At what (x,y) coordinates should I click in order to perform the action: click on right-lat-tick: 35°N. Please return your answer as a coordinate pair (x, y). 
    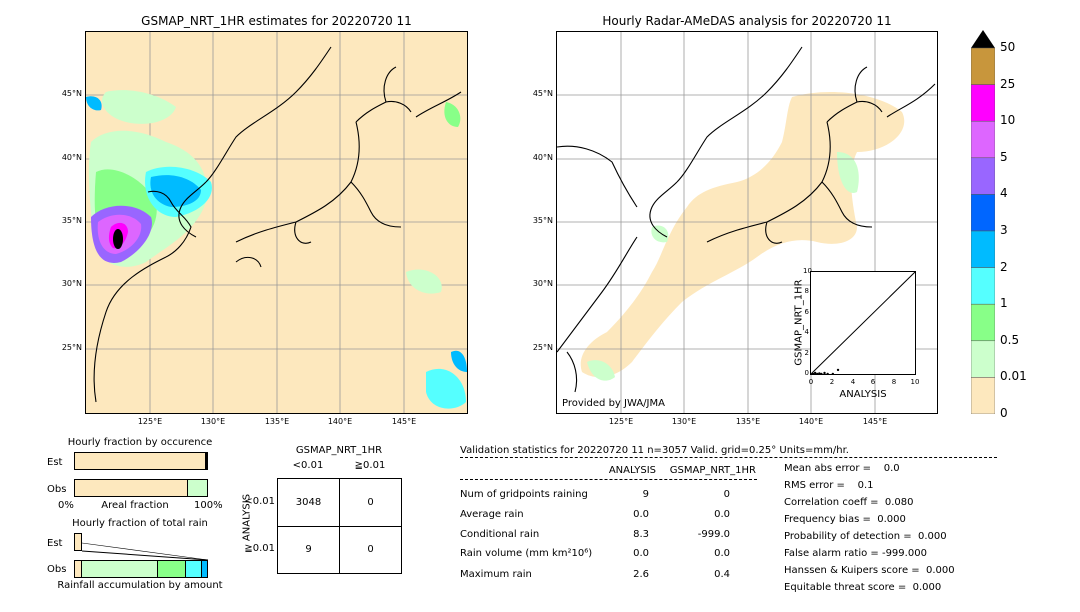
    Looking at the image, I should click on (542, 220).